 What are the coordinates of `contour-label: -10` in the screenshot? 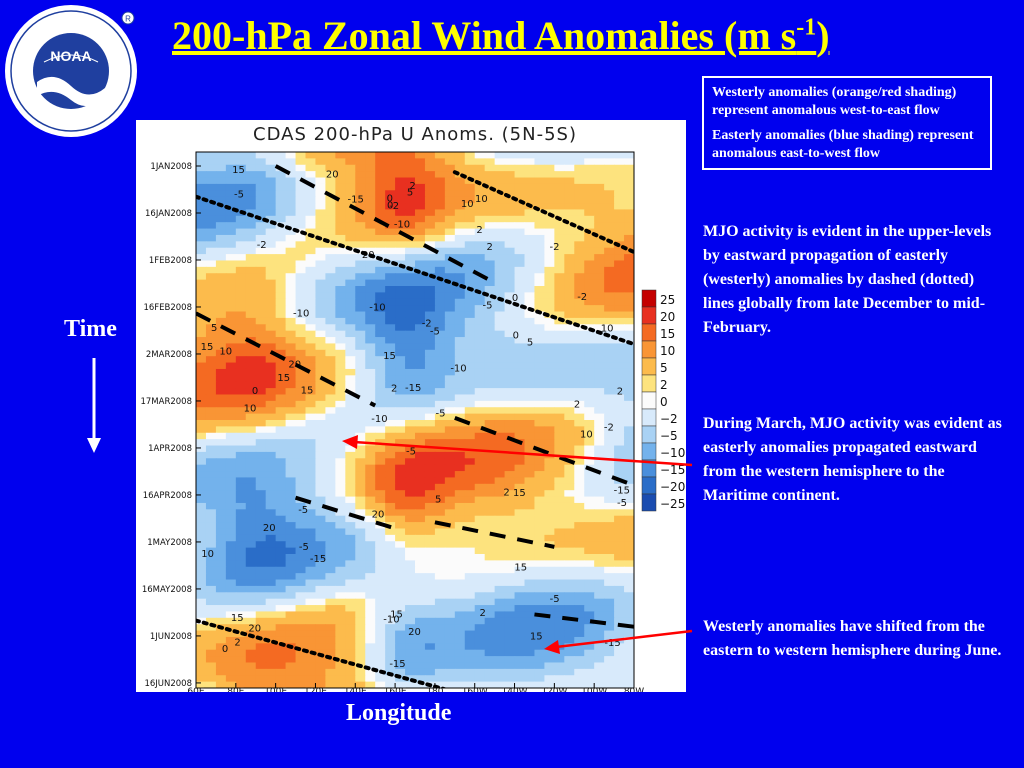 It's located at (391, 620).